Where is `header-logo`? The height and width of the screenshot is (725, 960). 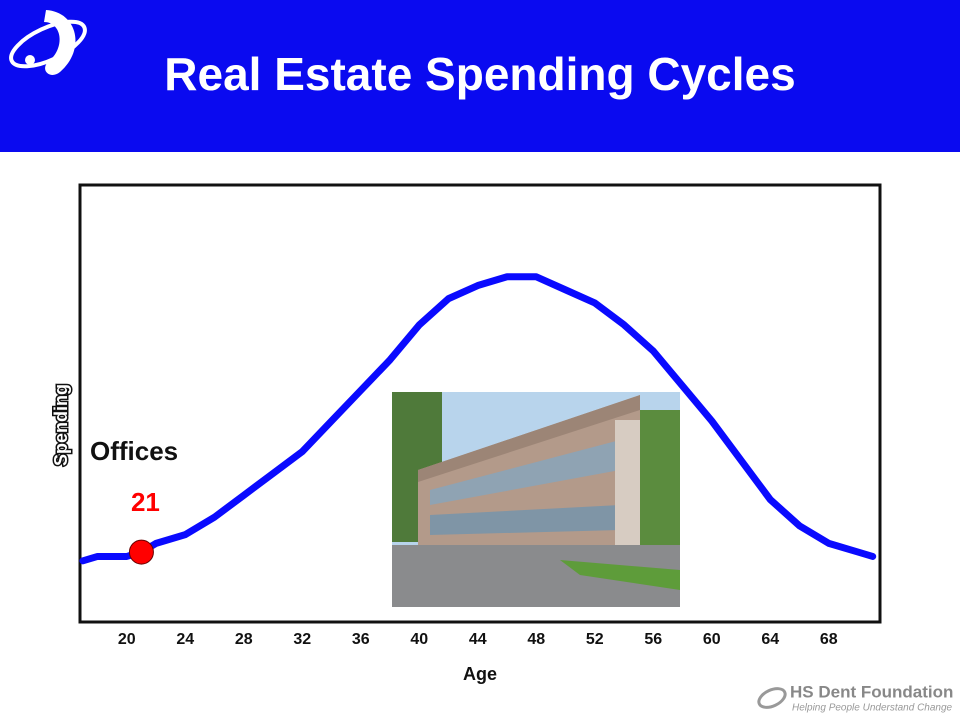
header-logo is located at coordinates (48, 42).